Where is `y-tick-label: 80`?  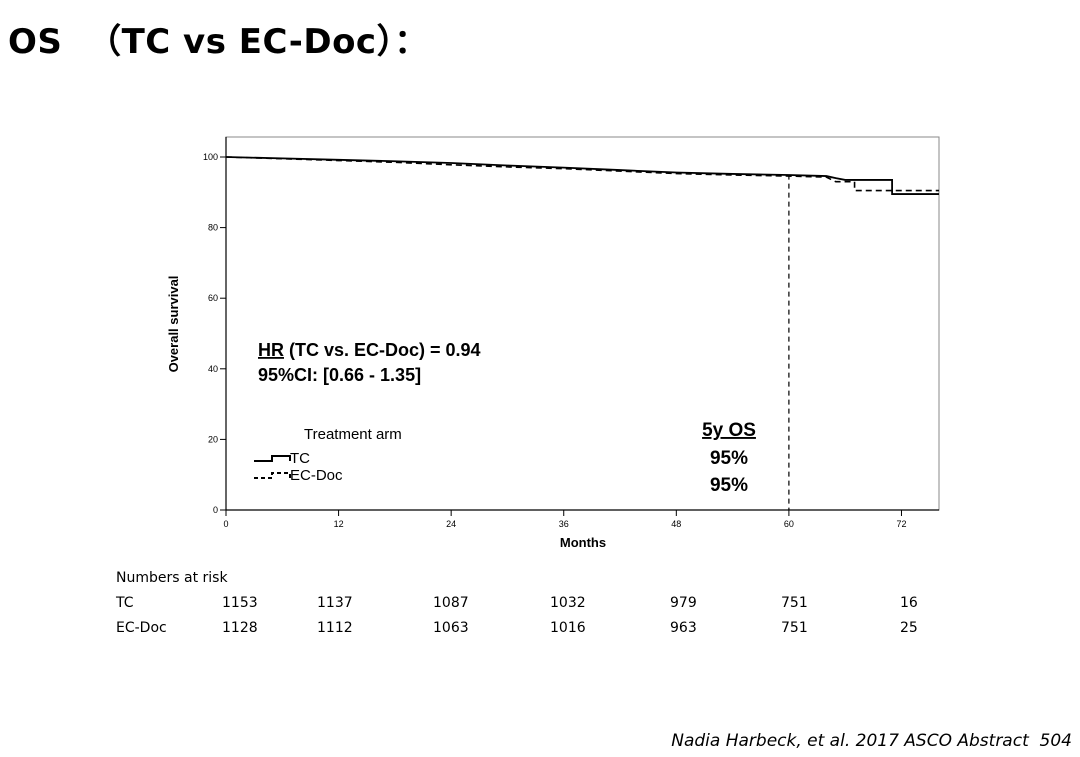 y-tick-label: 80 is located at coordinates (213, 228).